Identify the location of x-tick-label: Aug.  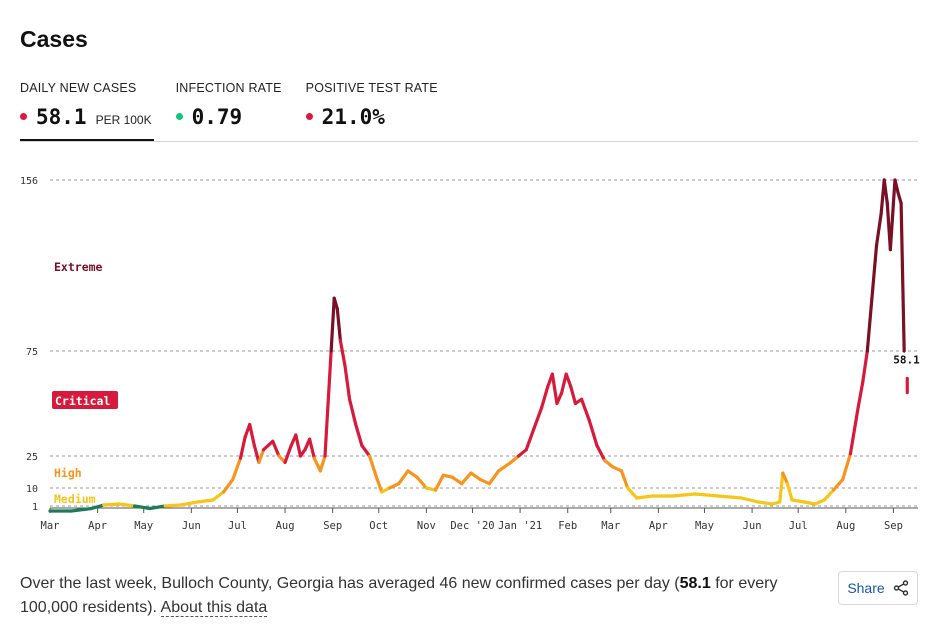
(845, 526).